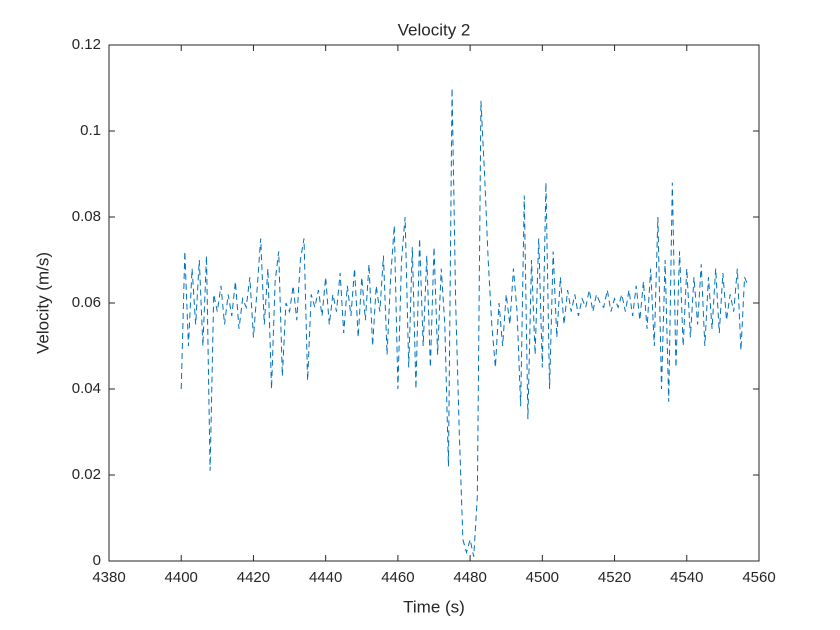 Image resolution: width=840 pixels, height=630 pixels. Describe the element at coordinates (469, 577) in the screenshot. I see `x-tick-label: 4480` at that location.